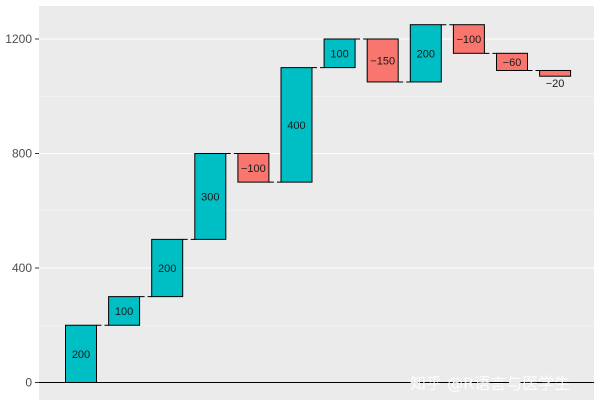 Image resolution: width=600 pixels, height=408 pixels. I want to click on bar-value-label: −150, so click(382, 61).